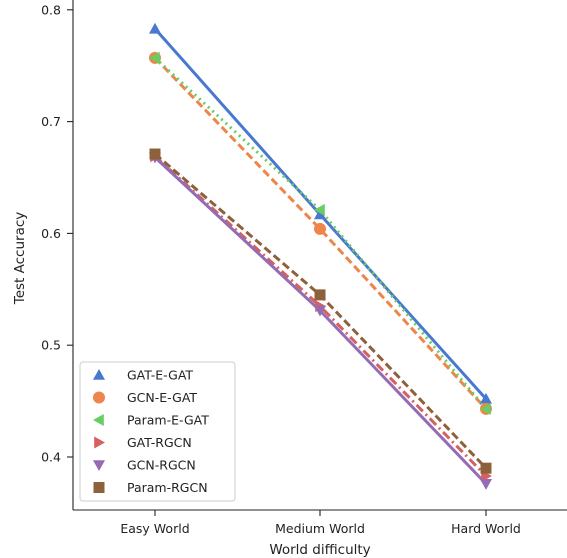 Image resolution: width=567 pixels, height=558 pixels. I want to click on x-tick-label: Easy World, so click(154, 528).